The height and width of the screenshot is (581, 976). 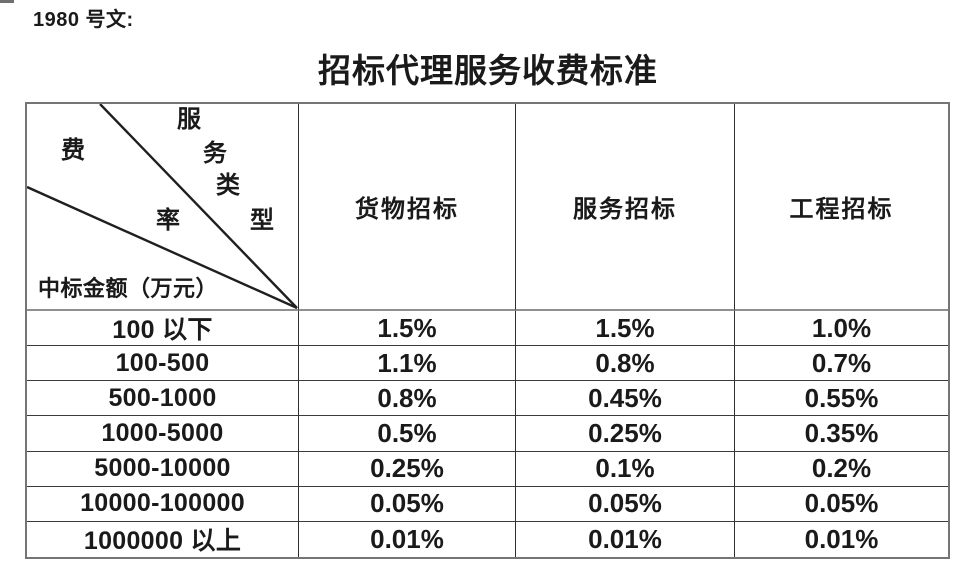 I want to click on row-label: 1000000 以上, so click(x=163, y=539).